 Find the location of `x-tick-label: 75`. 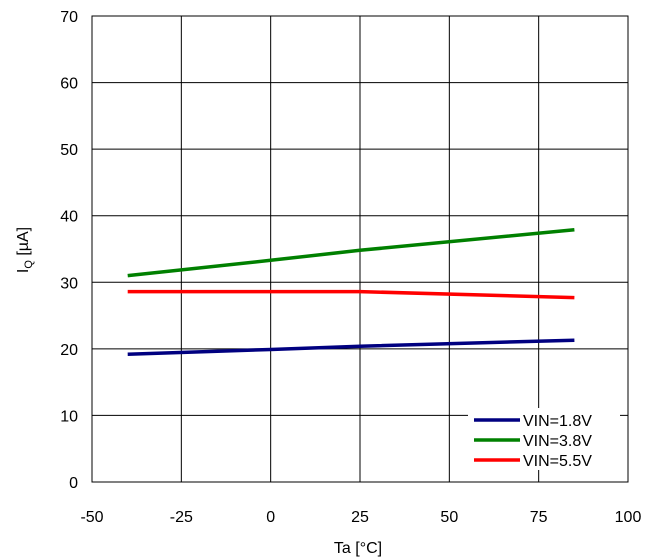

x-tick-label: 75 is located at coordinates (539, 517).